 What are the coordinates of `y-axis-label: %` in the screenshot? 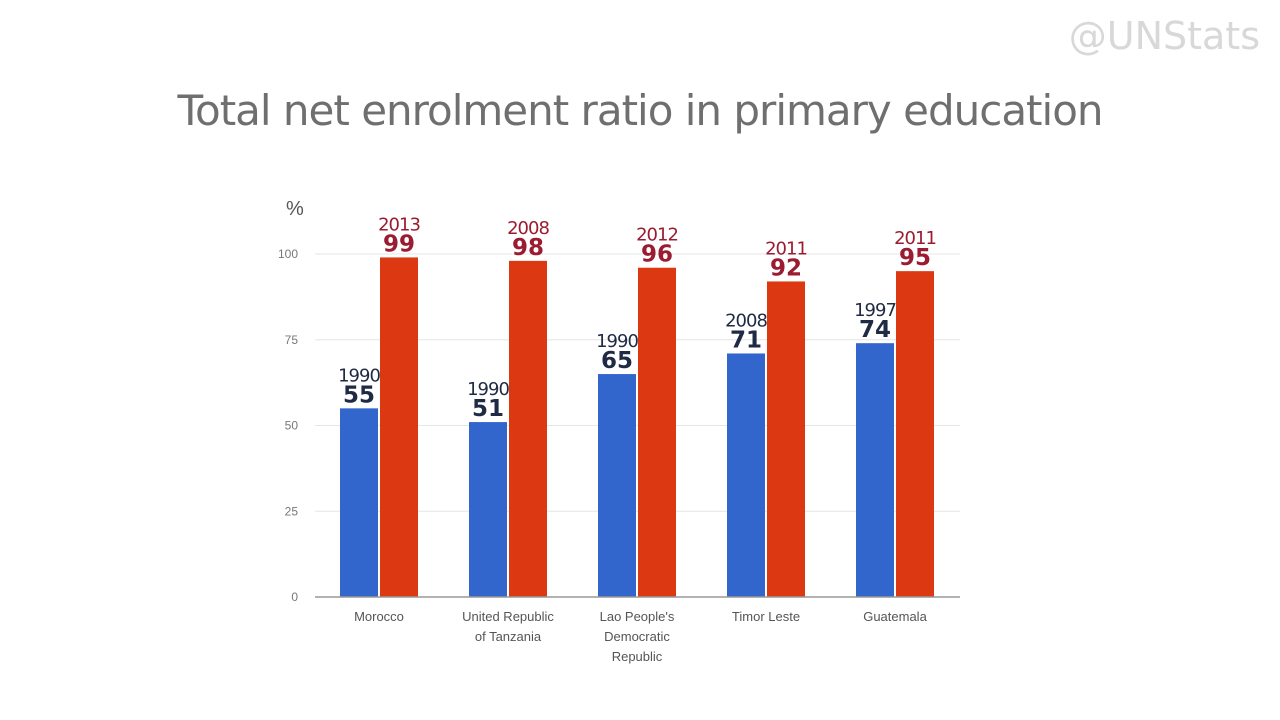 It's located at (295, 209).